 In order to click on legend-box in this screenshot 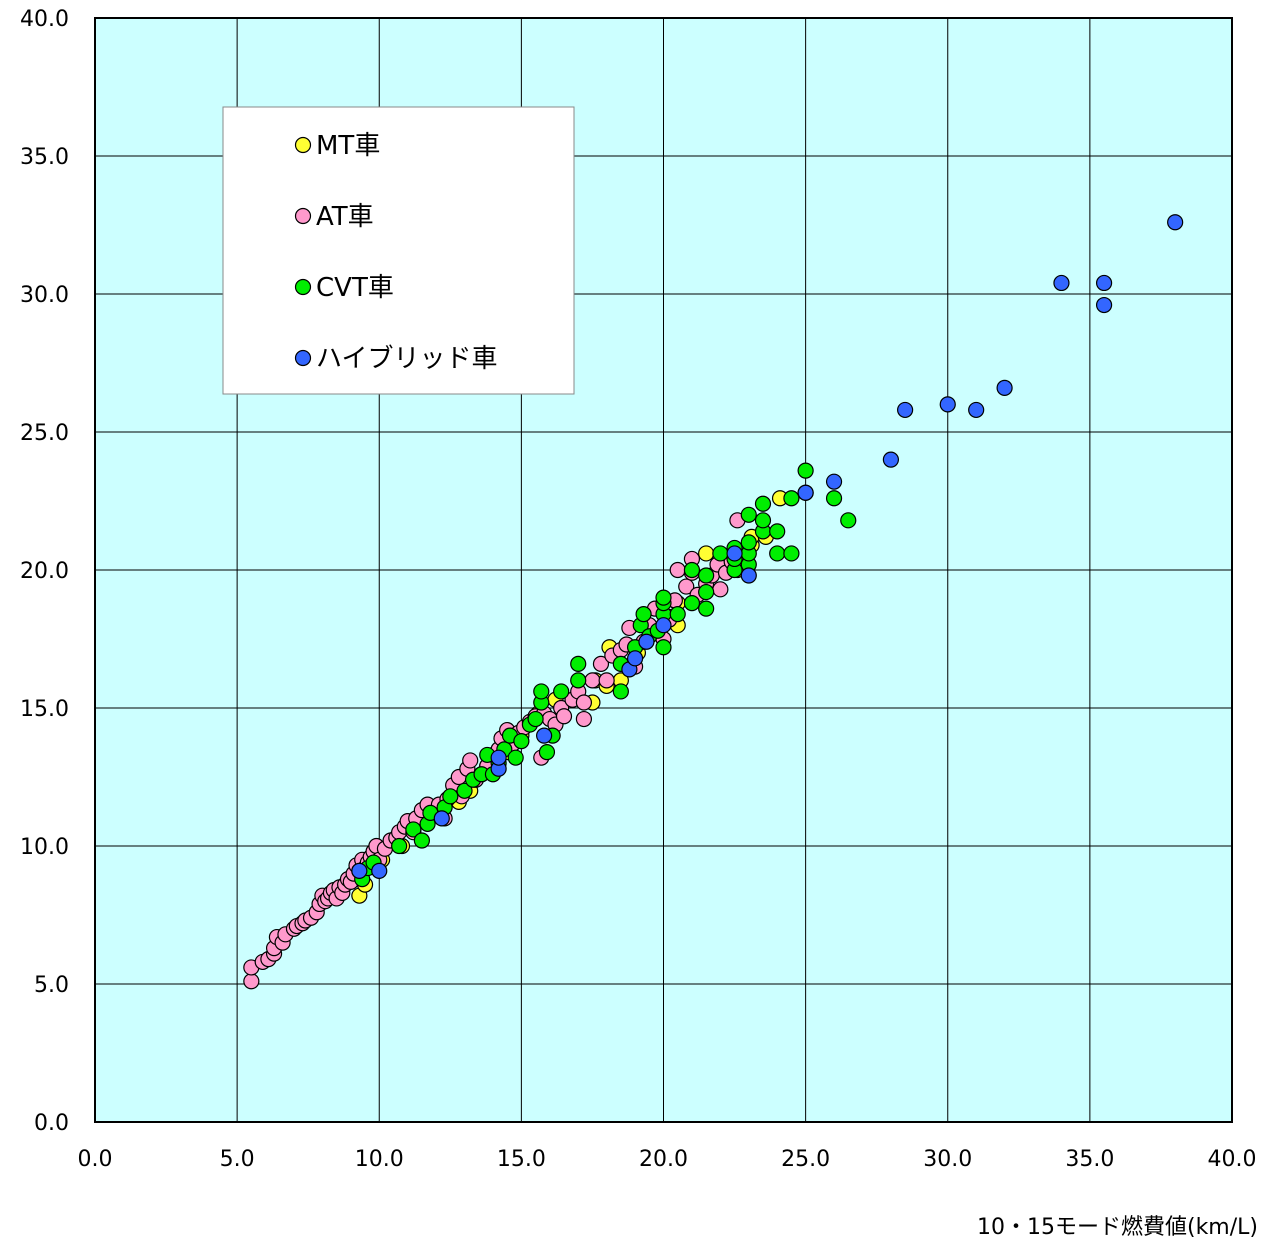, I will do `click(398, 250)`.